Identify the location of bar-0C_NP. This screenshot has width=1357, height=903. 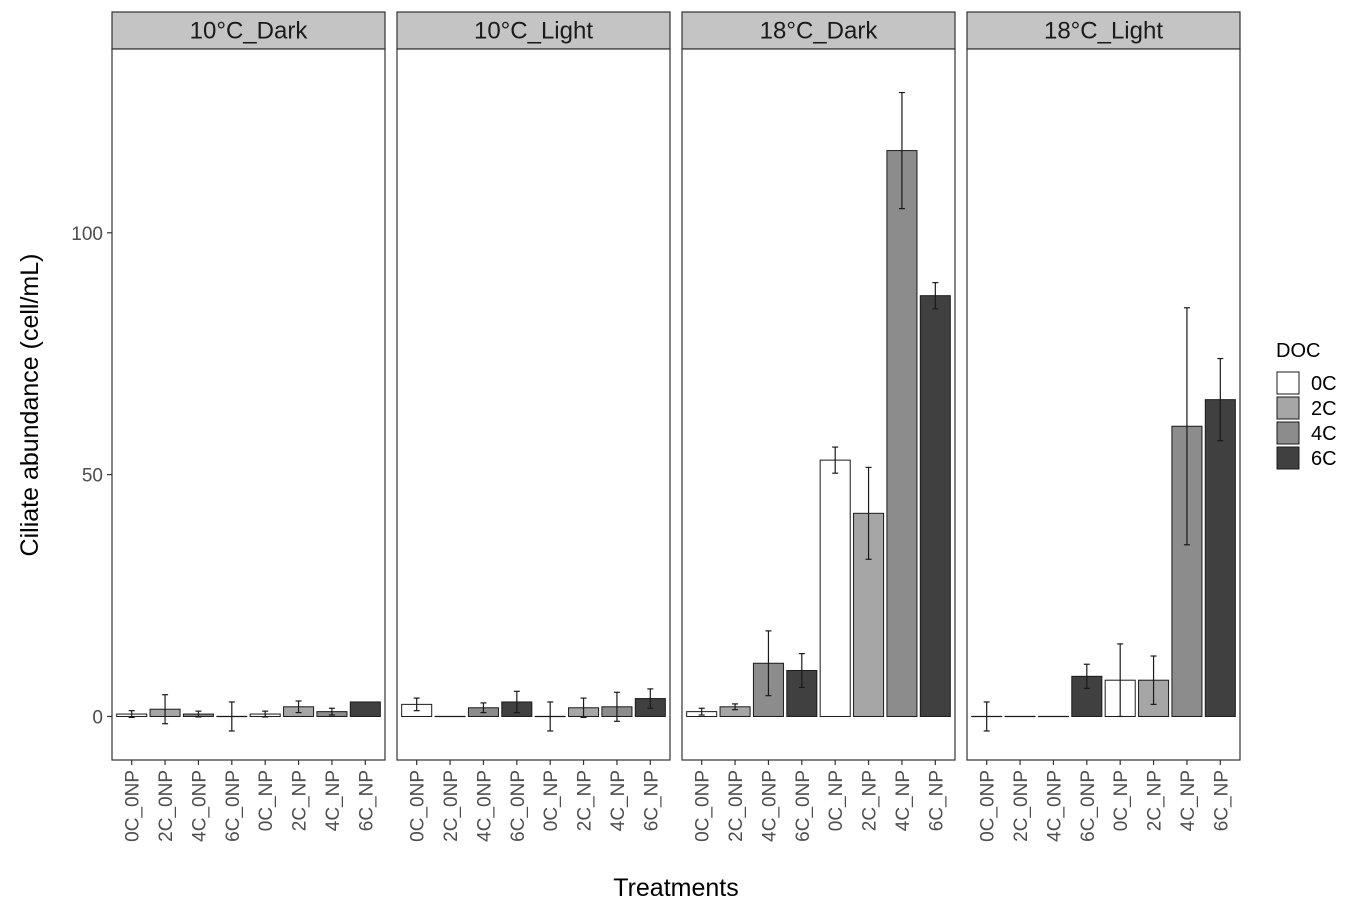
(835, 588).